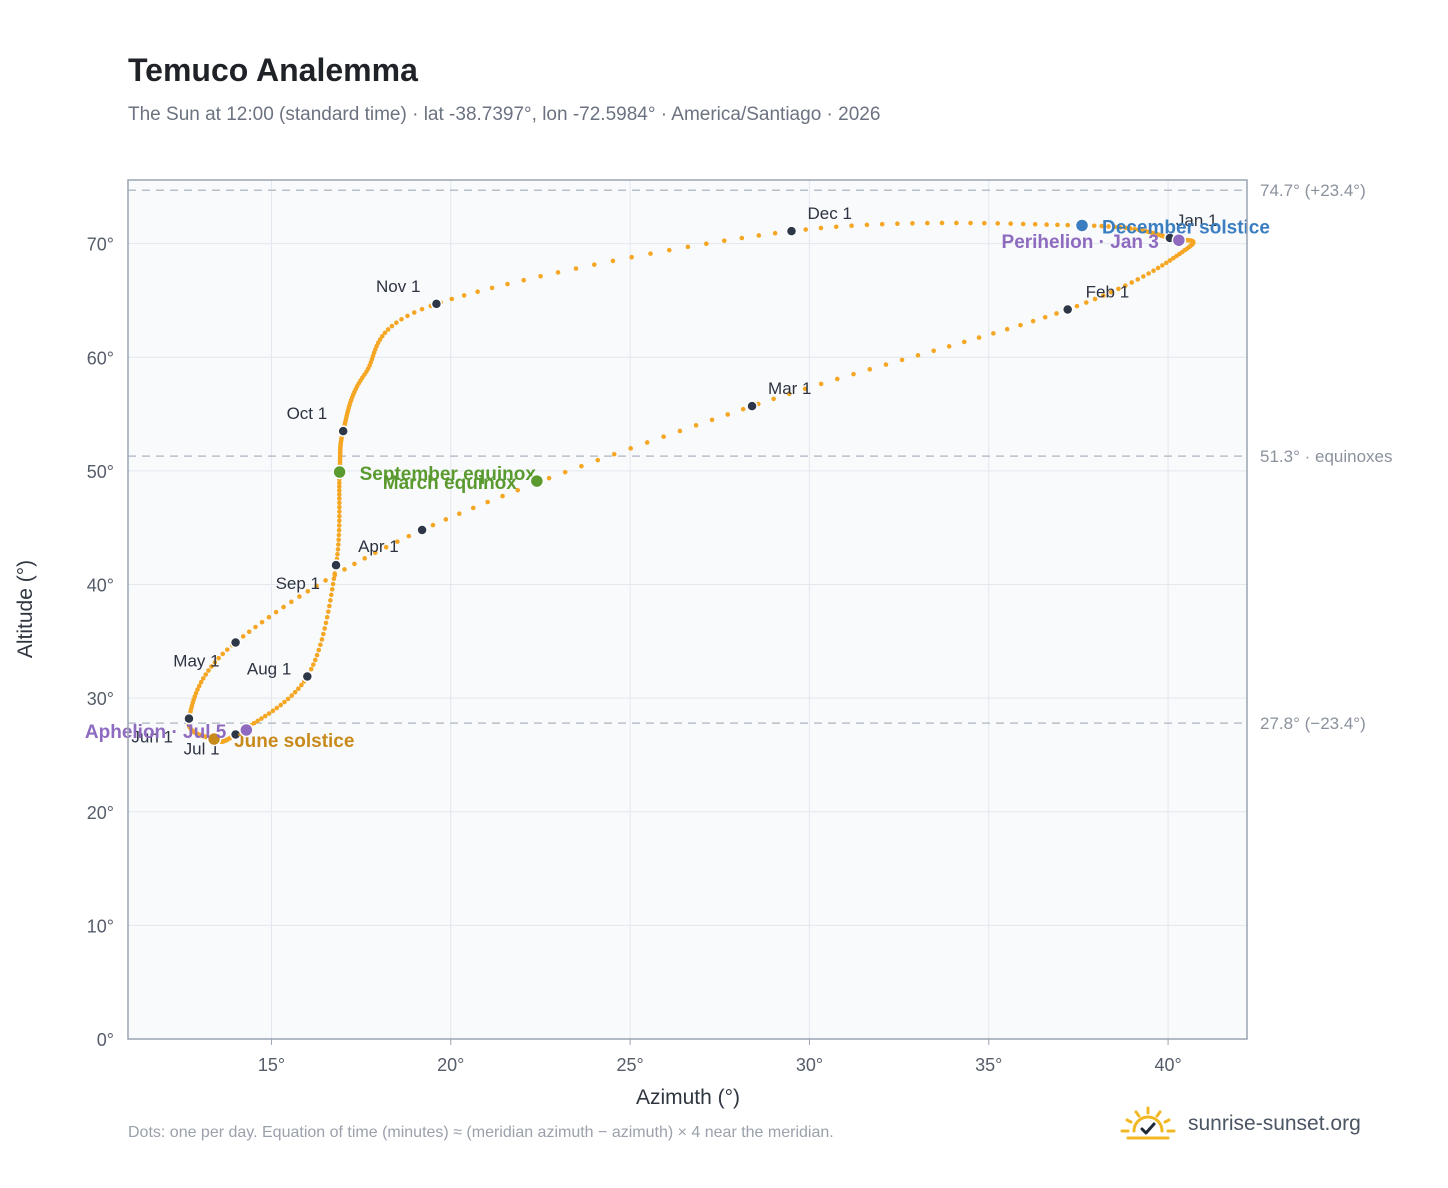  Describe the element at coordinates (809, 1065) in the screenshot. I see `x-tick-label: 30°` at that location.